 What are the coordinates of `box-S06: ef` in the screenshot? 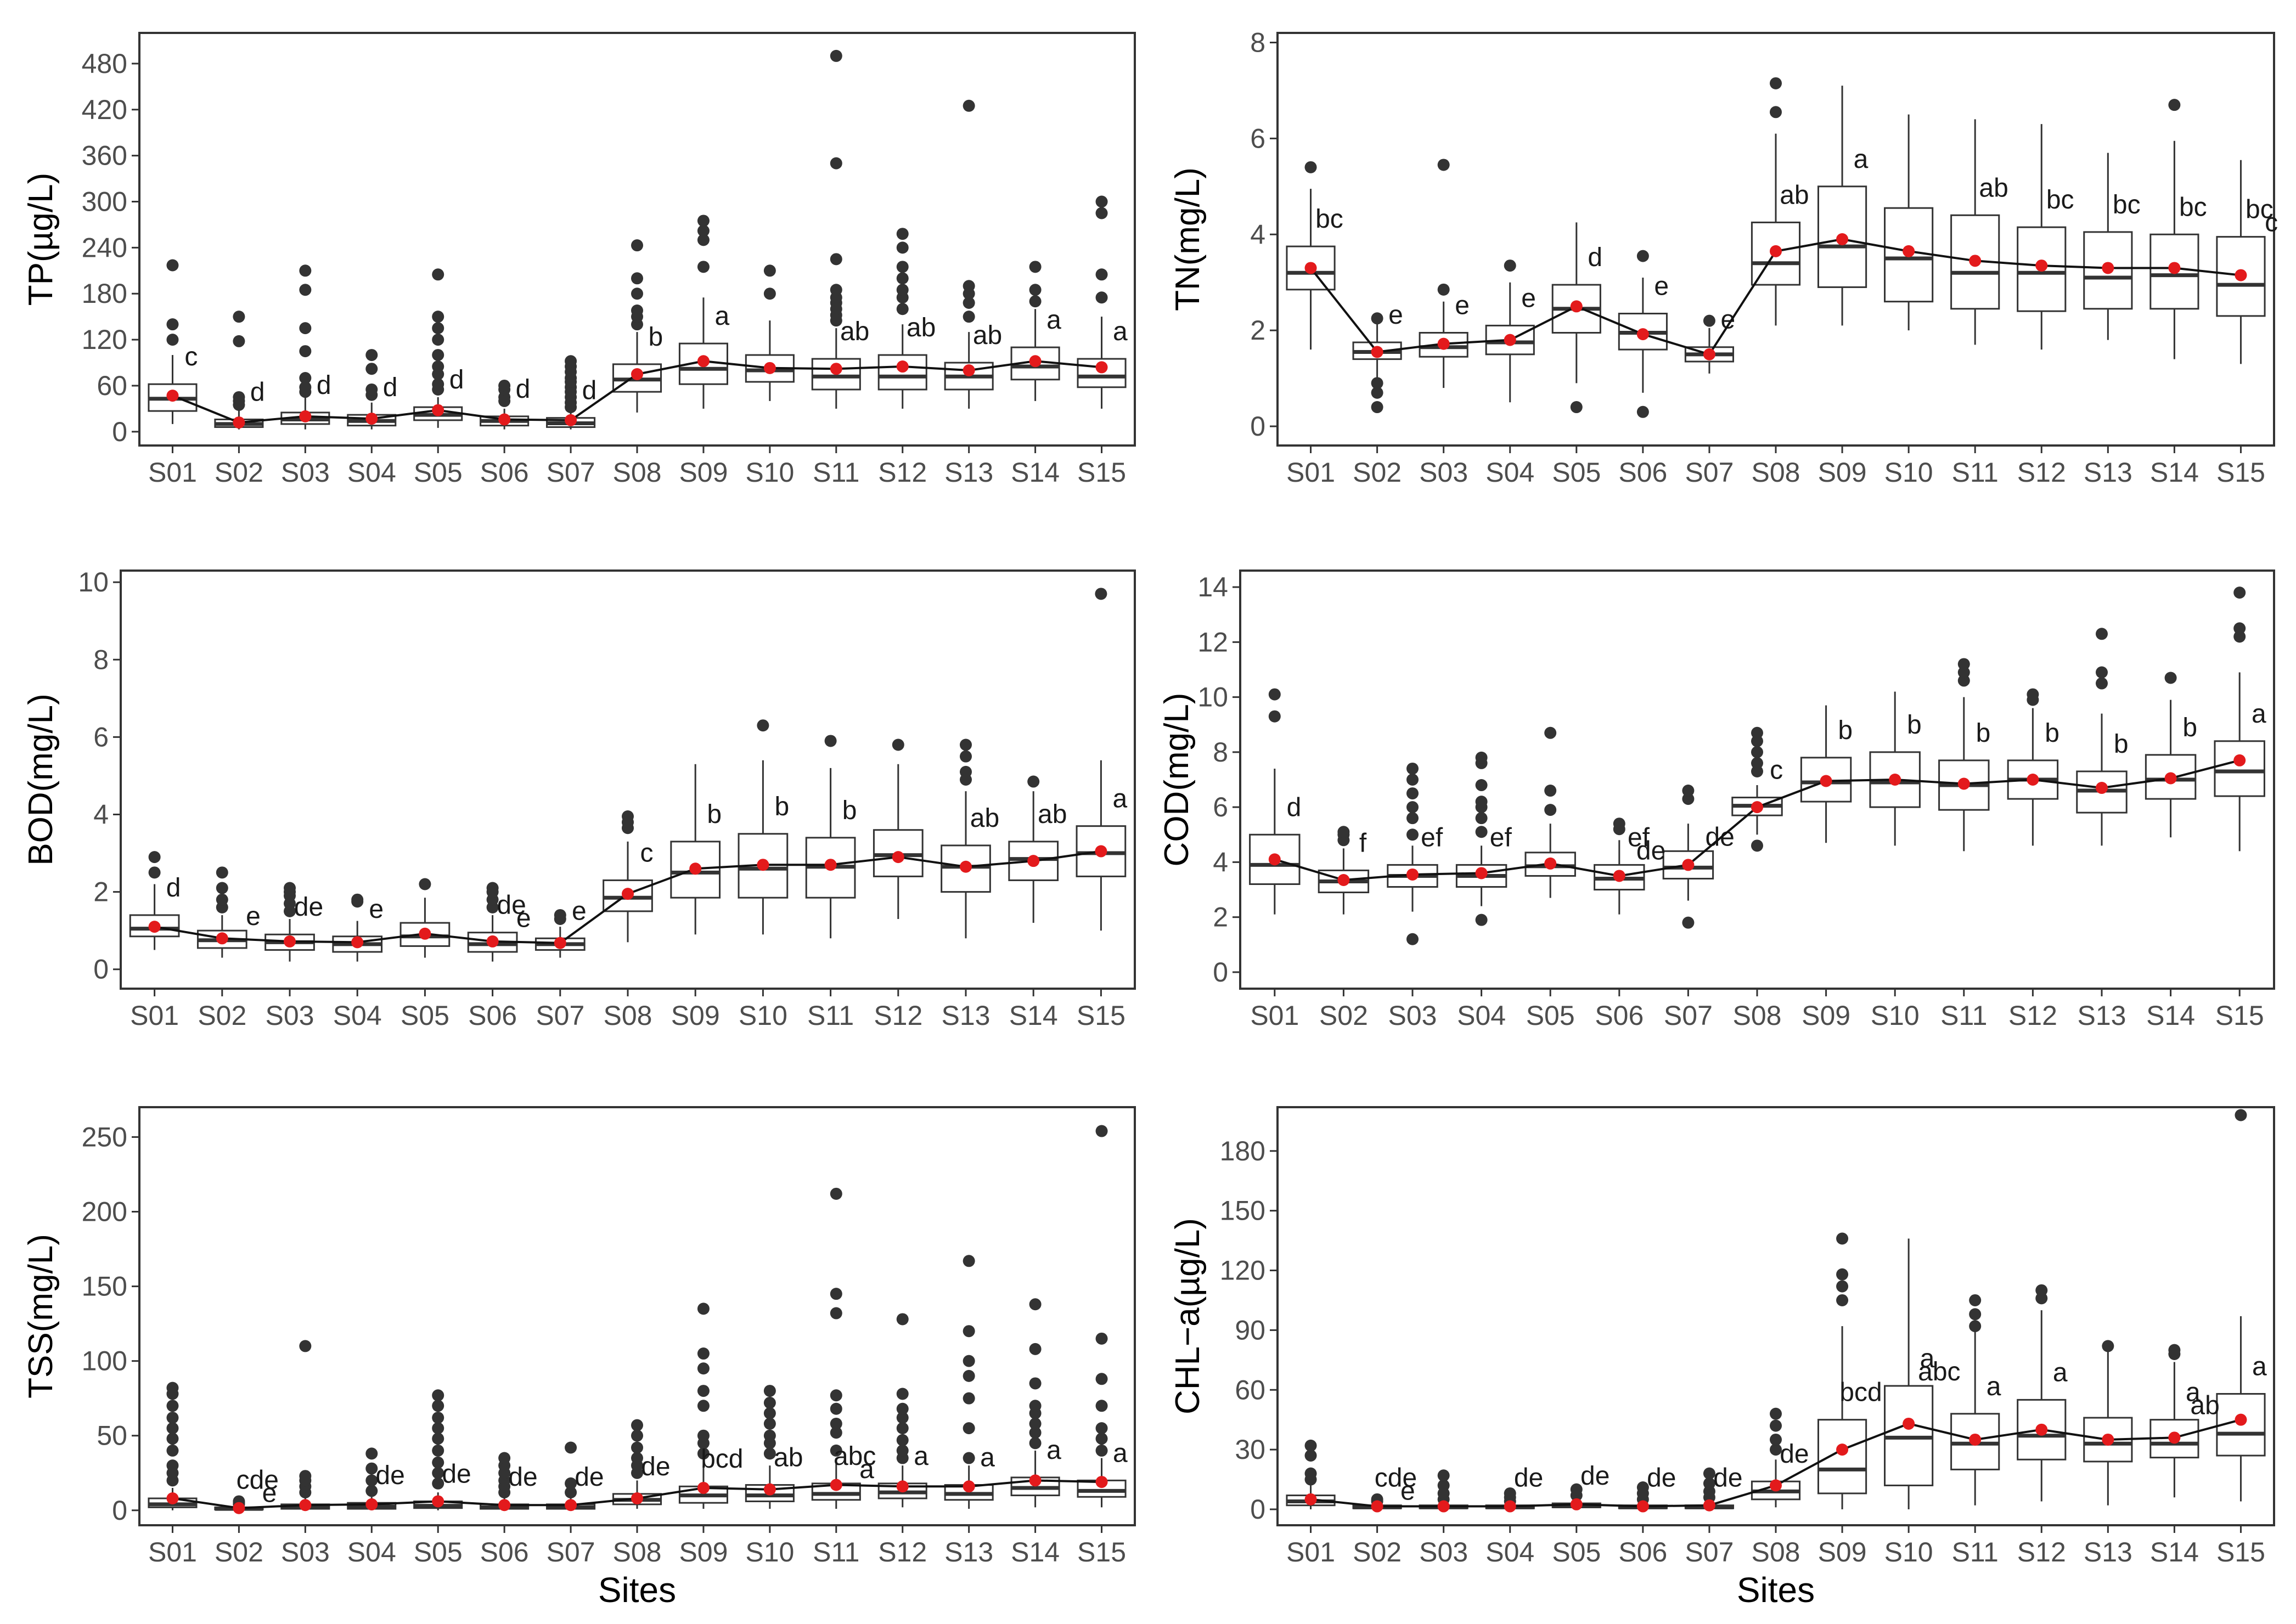 It's located at (1622, 866).